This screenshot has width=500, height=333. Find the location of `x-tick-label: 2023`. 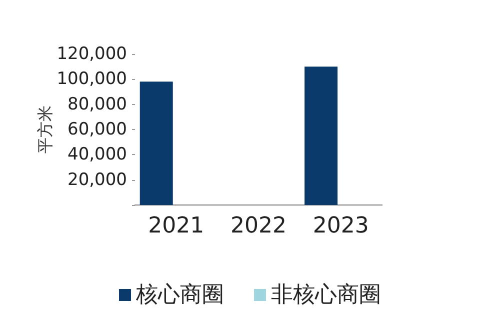

x-tick-label: 2023 is located at coordinates (340, 226).